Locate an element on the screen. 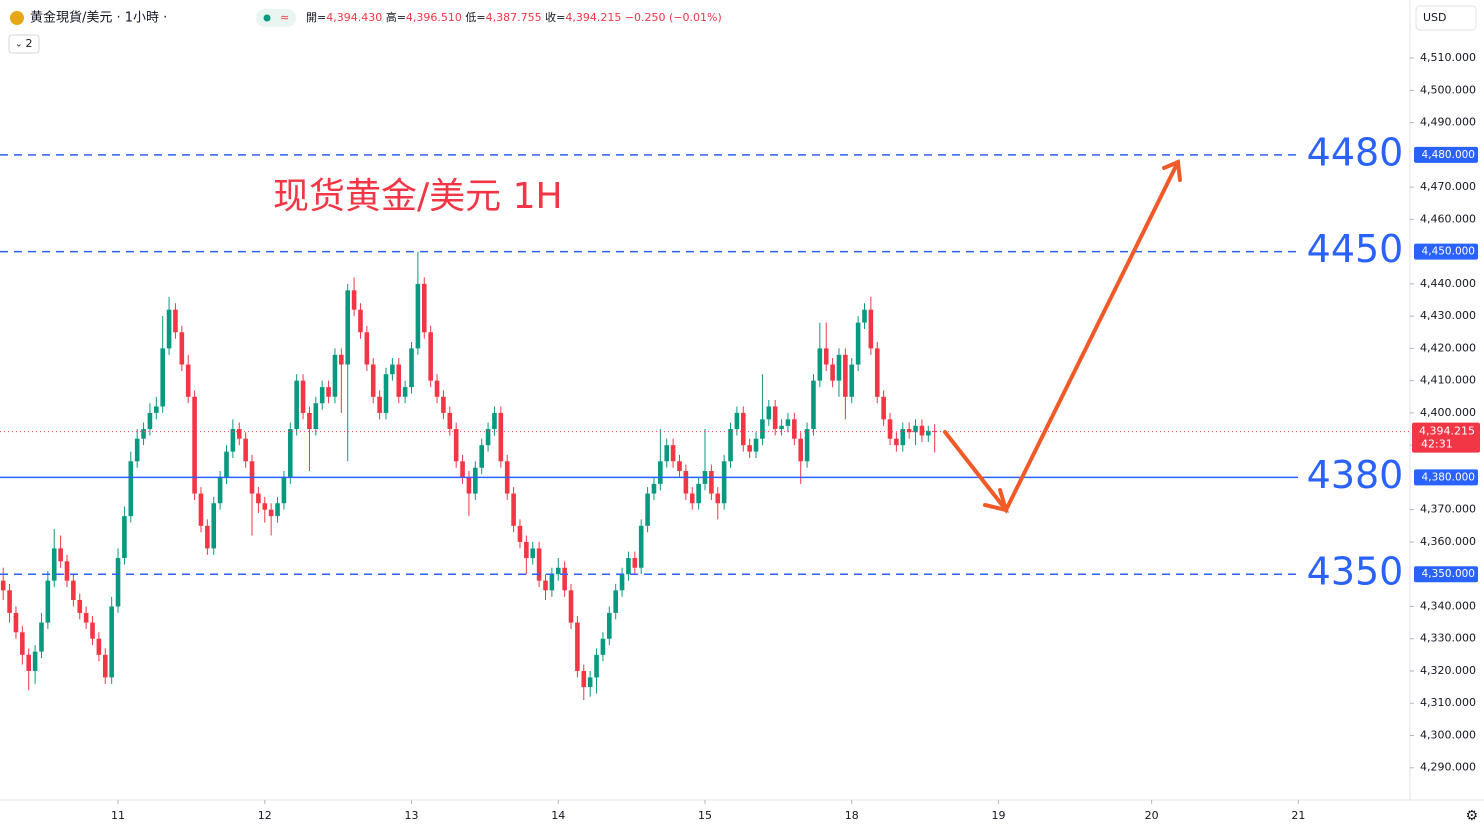 The image size is (1484, 836). y-tick-label: 4,470.000 is located at coordinates (1448, 186).